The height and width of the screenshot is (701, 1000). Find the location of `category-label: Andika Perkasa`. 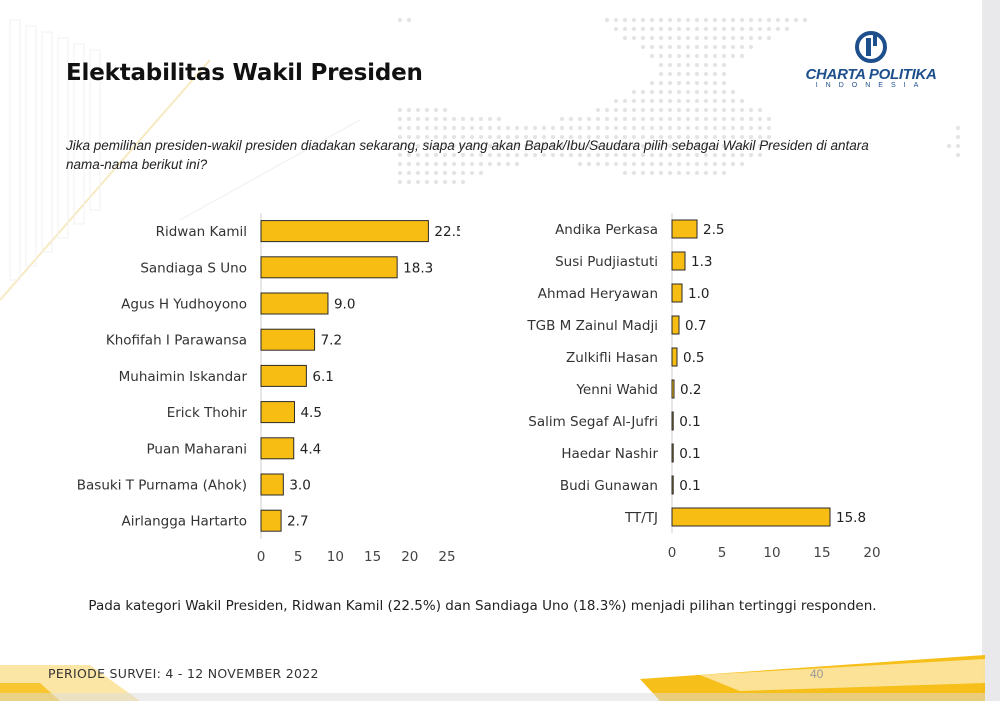

category-label: Andika Perkasa is located at coordinates (606, 230).